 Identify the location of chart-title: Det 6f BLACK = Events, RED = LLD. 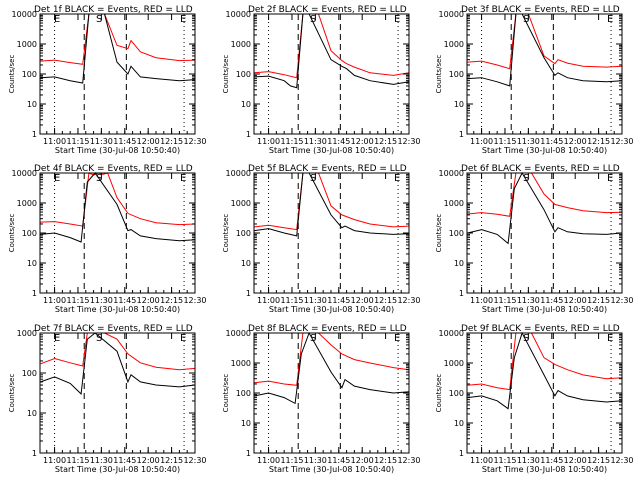
(540, 169).